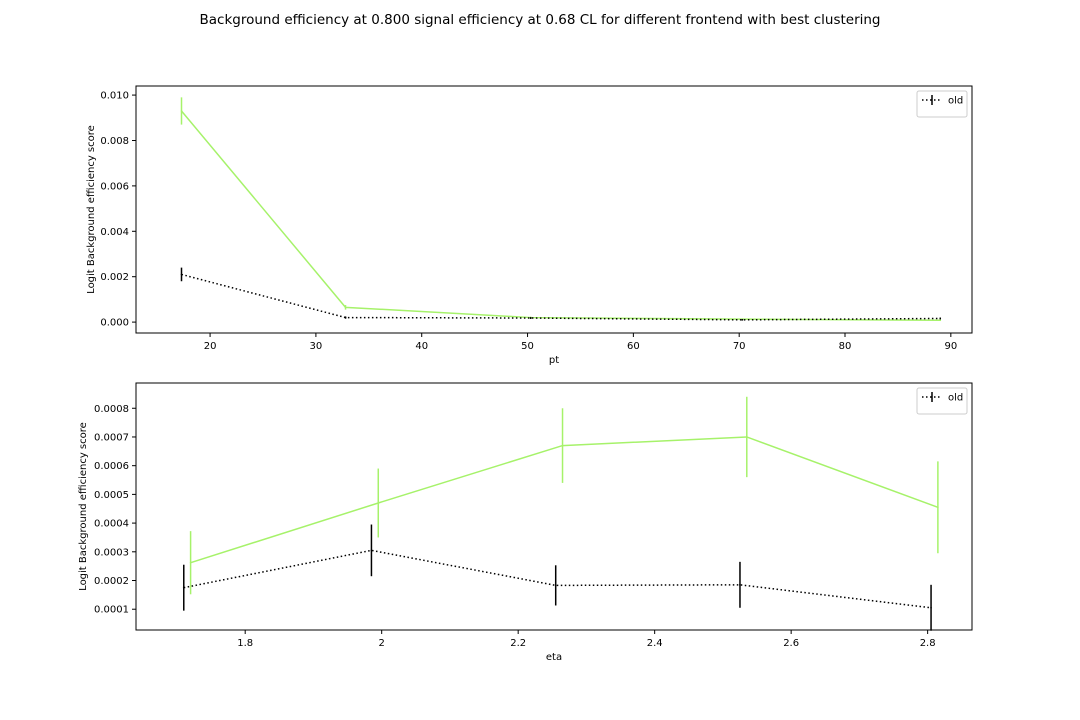  What do you see at coordinates (554, 657) in the screenshot?
I see `x-axis-label: eta` at bounding box center [554, 657].